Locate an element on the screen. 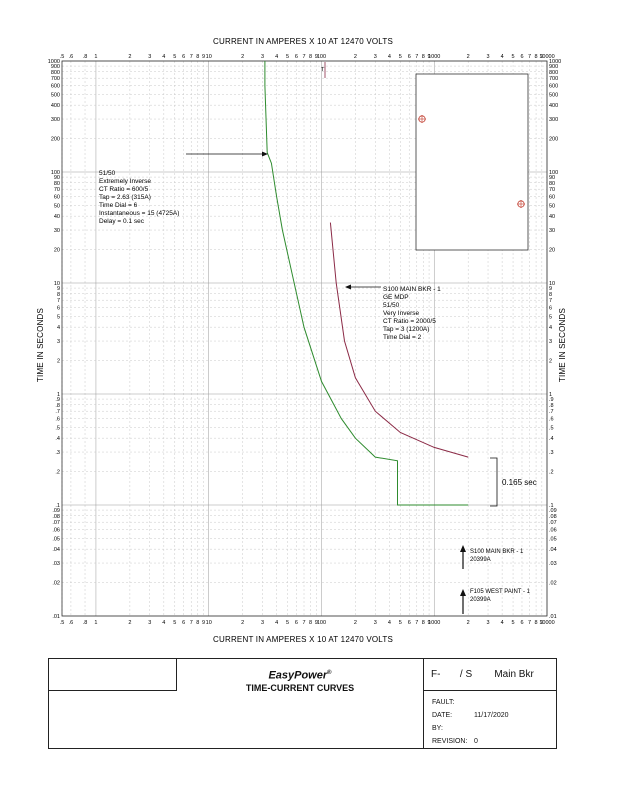 This screenshot has width=618, height=800. y-tick-label-right: .6 is located at coordinates (551, 420).